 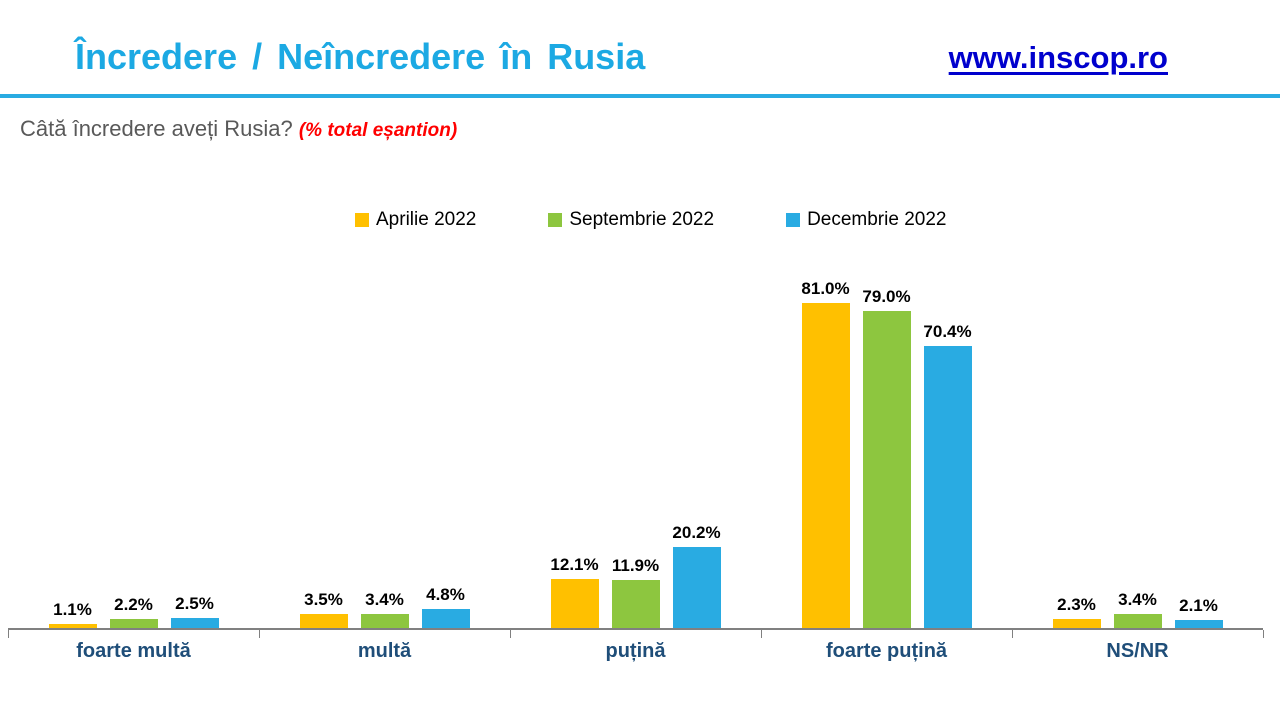 I want to click on bar-value-label: 2.5%, so click(x=194, y=603).